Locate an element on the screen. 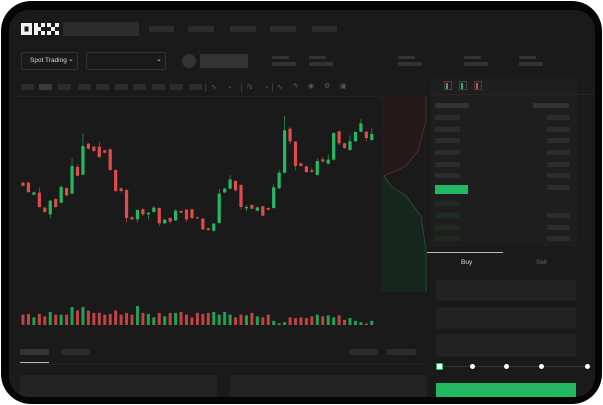 Image resolution: width=603 pixels, height=405 pixels. wave-icon: ∿ is located at coordinates (280, 87).